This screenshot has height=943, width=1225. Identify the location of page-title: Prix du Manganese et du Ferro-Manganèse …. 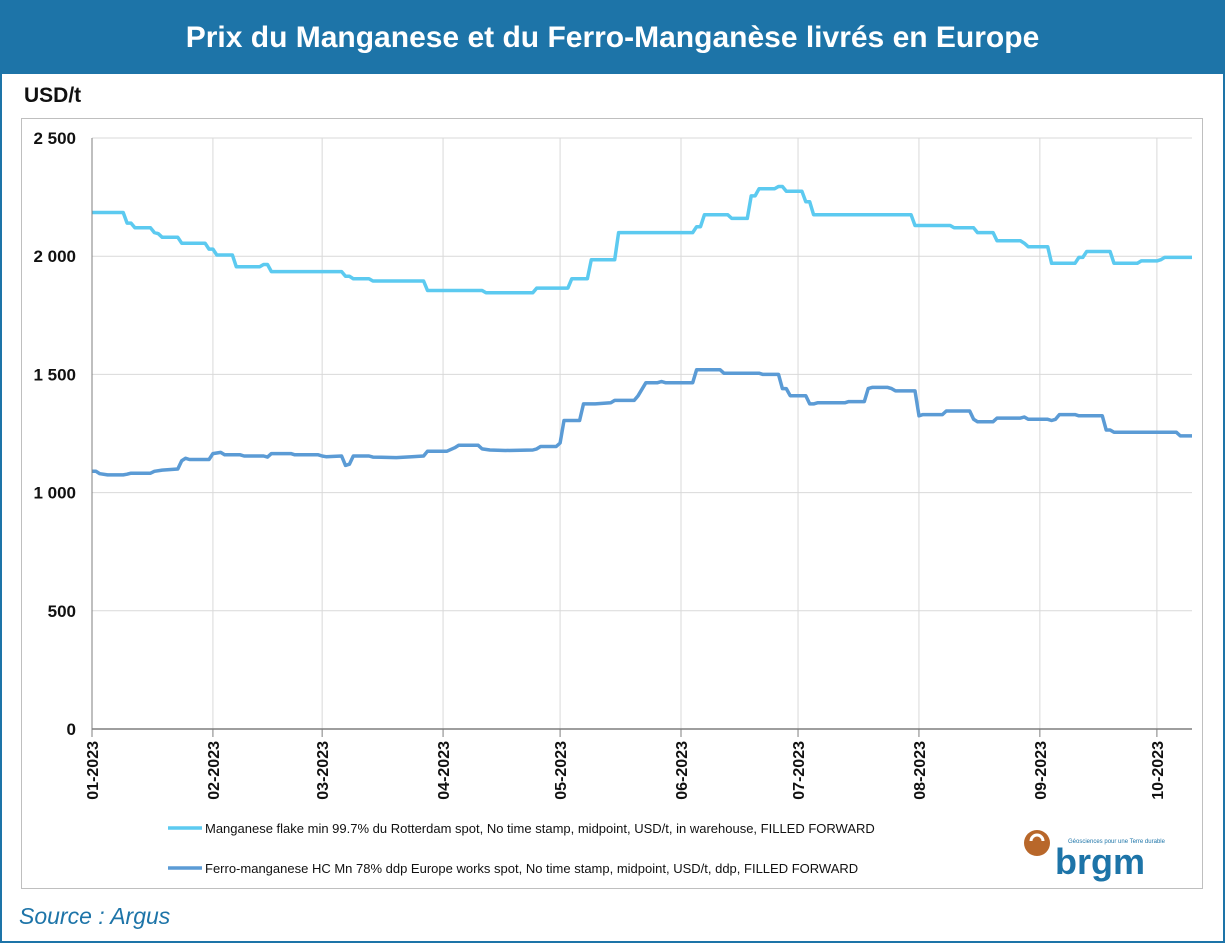
(612, 38).